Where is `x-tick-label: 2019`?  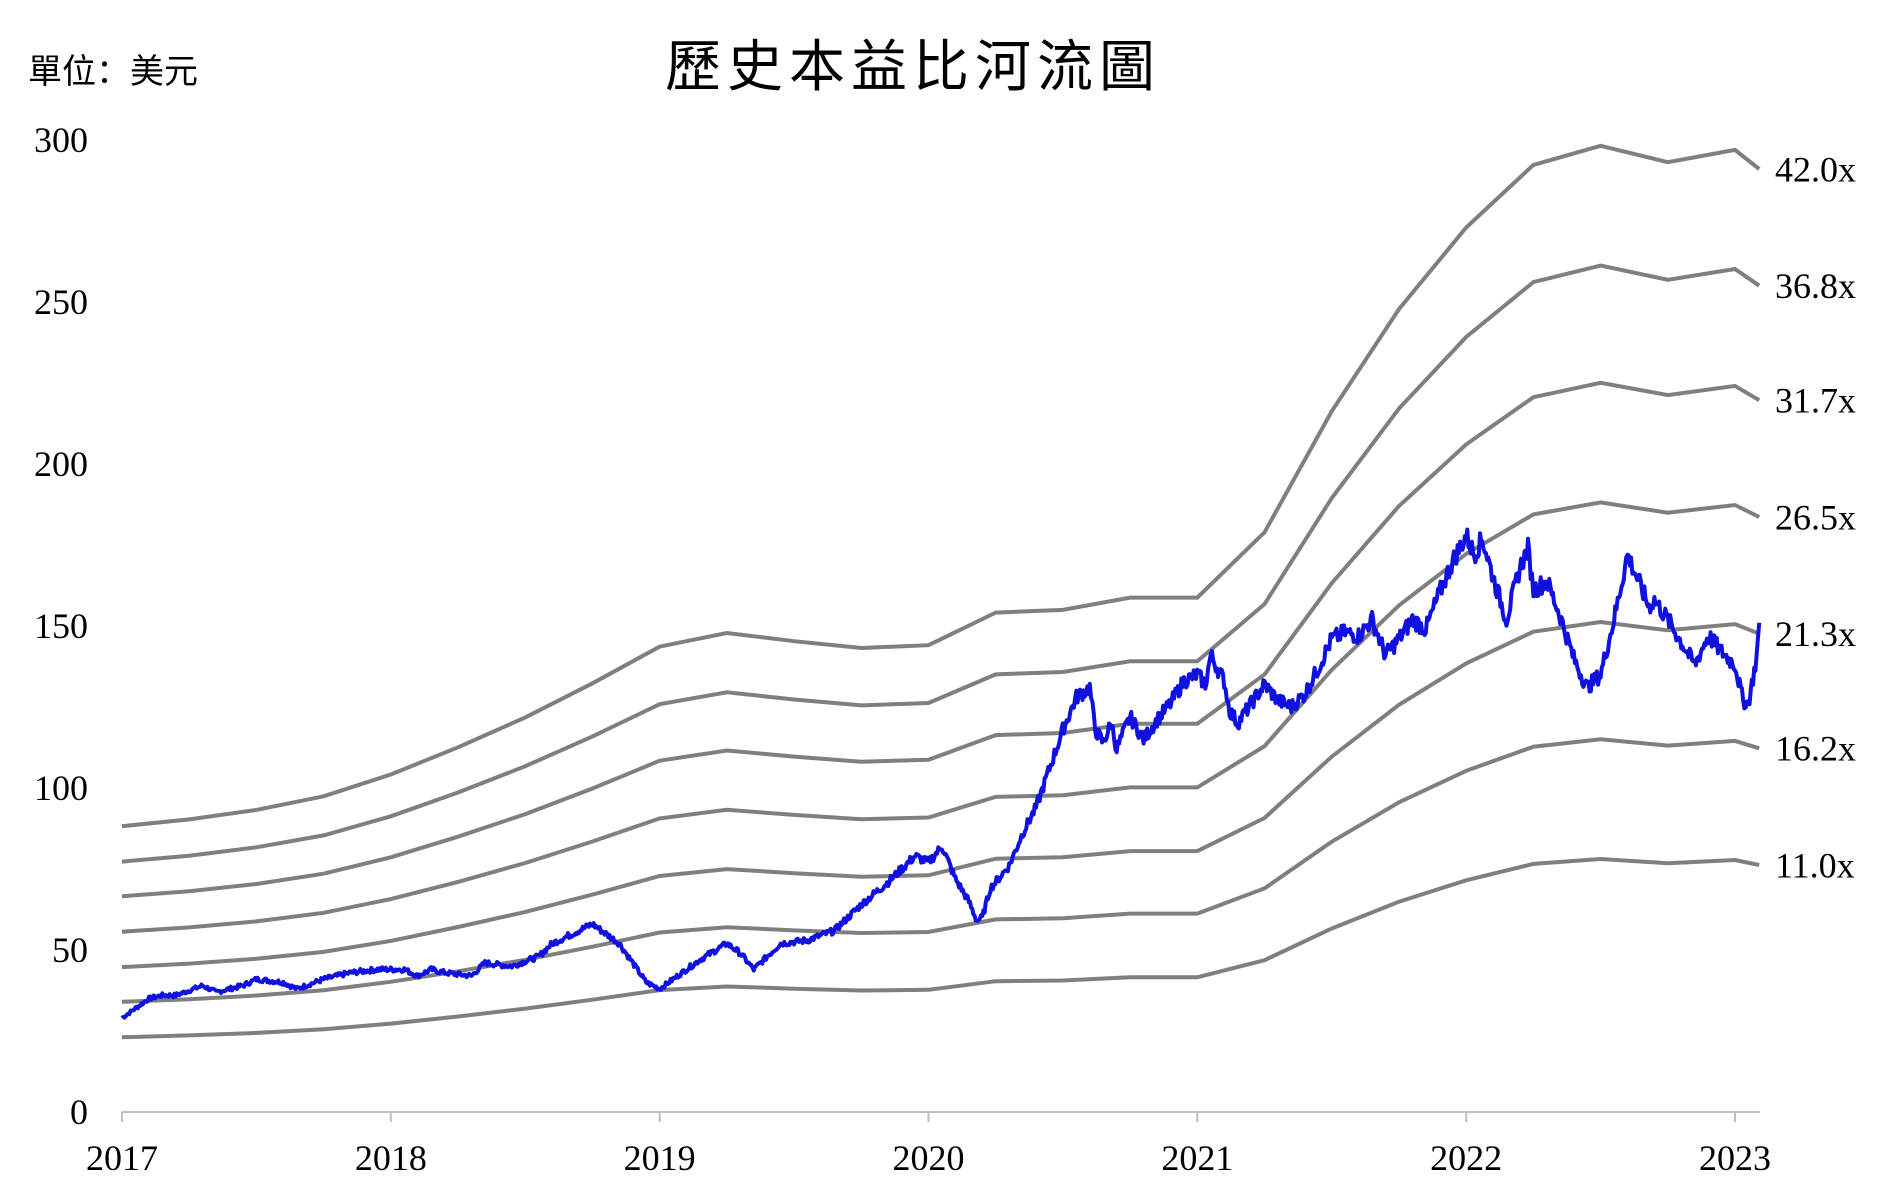
x-tick-label: 2019 is located at coordinates (660, 1158).